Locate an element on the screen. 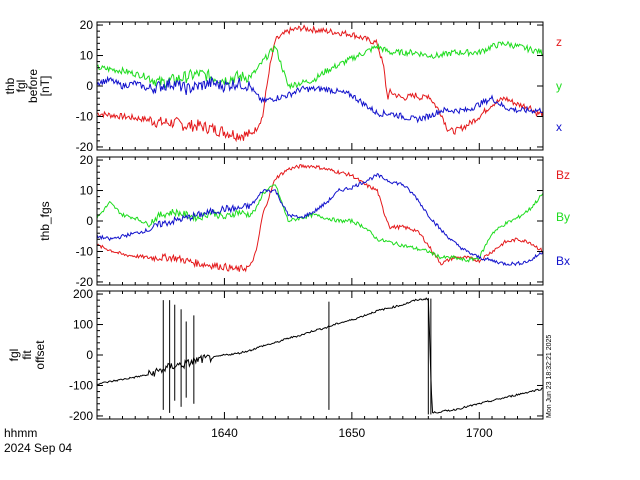 The image size is (640, 480). timestamp: Mon Jun 23 18:32:21 2025 is located at coordinates (549, 376).